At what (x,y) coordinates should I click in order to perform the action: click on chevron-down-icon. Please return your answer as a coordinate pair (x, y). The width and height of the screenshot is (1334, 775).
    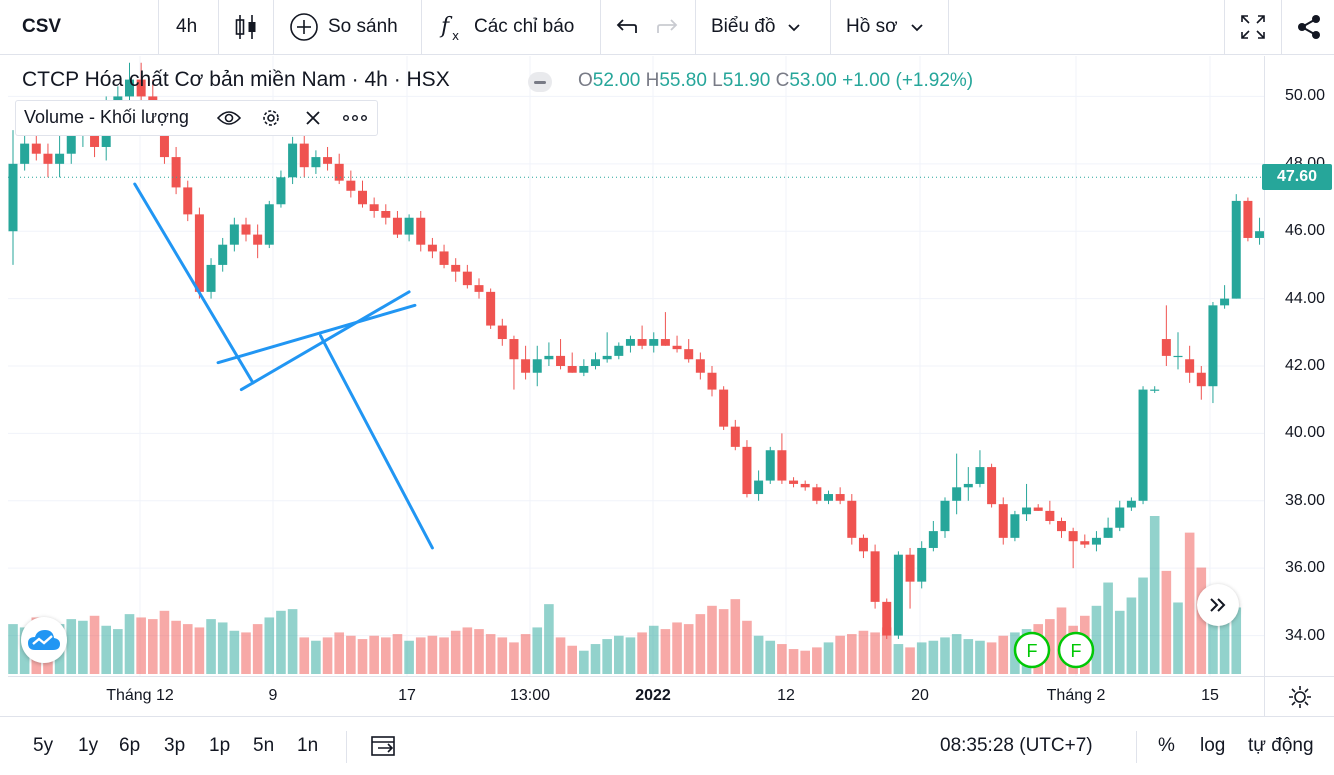
    Looking at the image, I should click on (916, 28).